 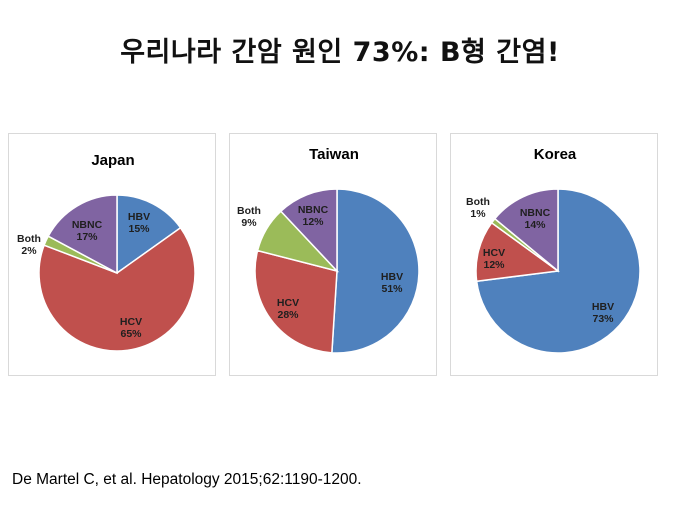 I want to click on chart-title-taiwan: Taiwan, so click(x=334, y=154).